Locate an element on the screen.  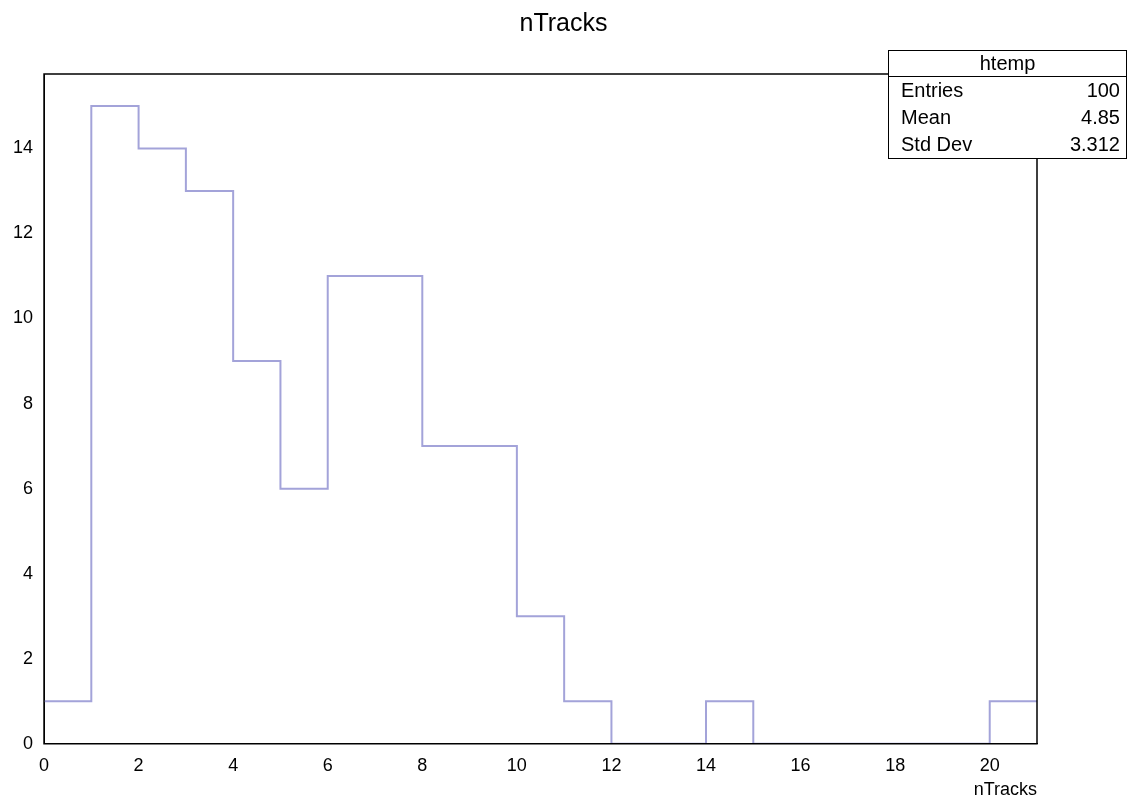
x-tick-label: 10 is located at coordinates (516, 764).